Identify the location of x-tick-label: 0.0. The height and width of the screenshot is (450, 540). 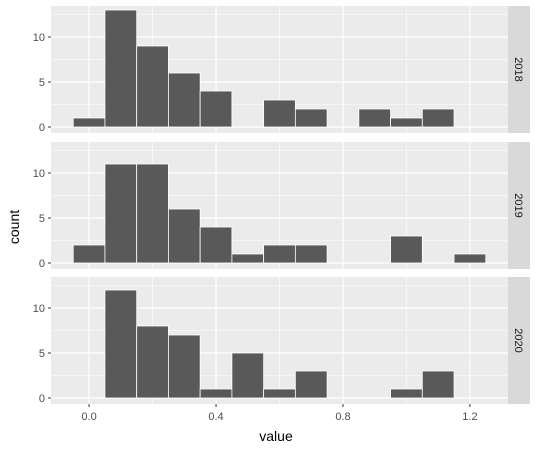
(88, 417).